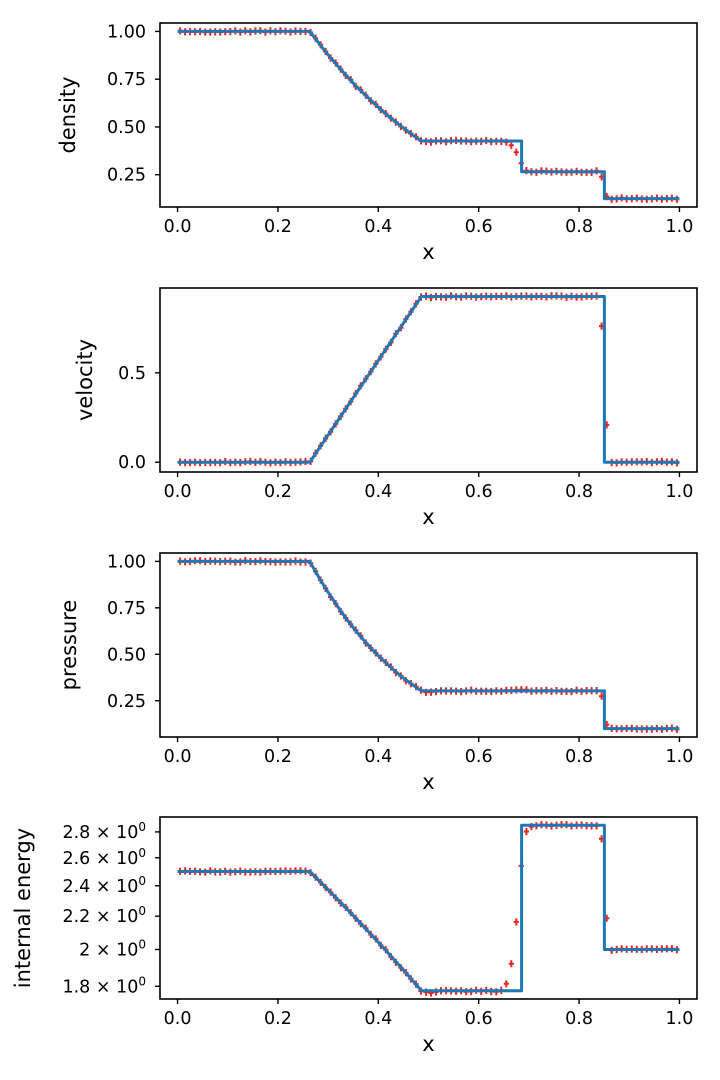  What do you see at coordinates (104, 885) in the screenshot?
I see `y-tick-label: 2.4 × 100` at bounding box center [104, 885].